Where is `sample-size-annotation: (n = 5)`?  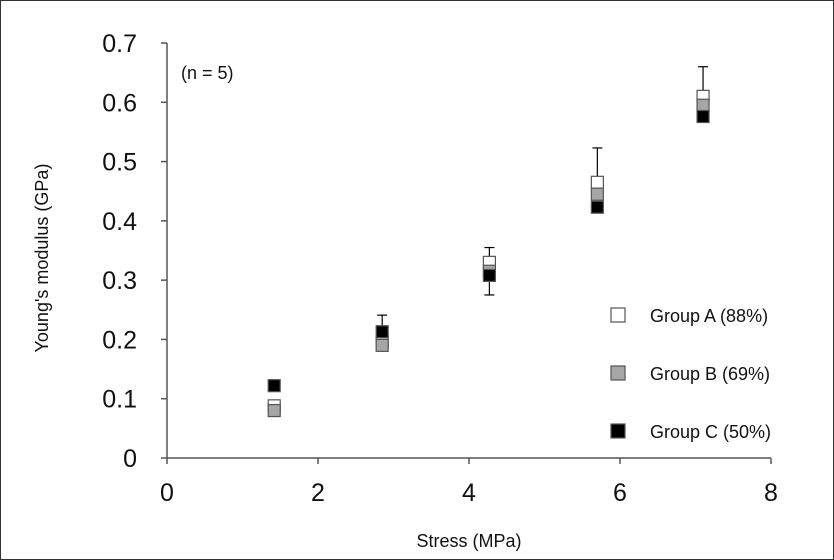 sample-size-annotation: (n = 5) is located at coordinates (207, 73).